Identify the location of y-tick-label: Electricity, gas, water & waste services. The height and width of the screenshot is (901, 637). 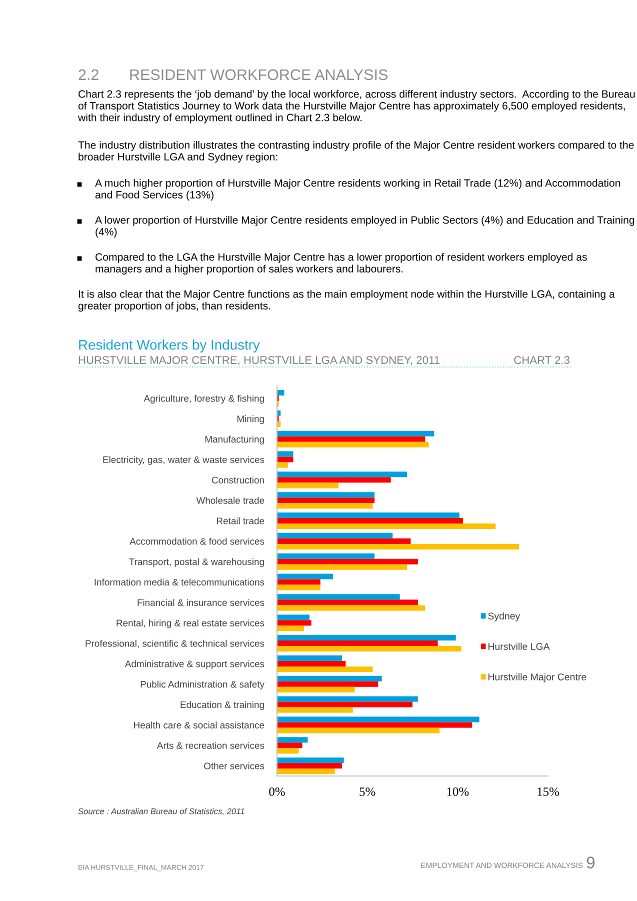
(183, 460).